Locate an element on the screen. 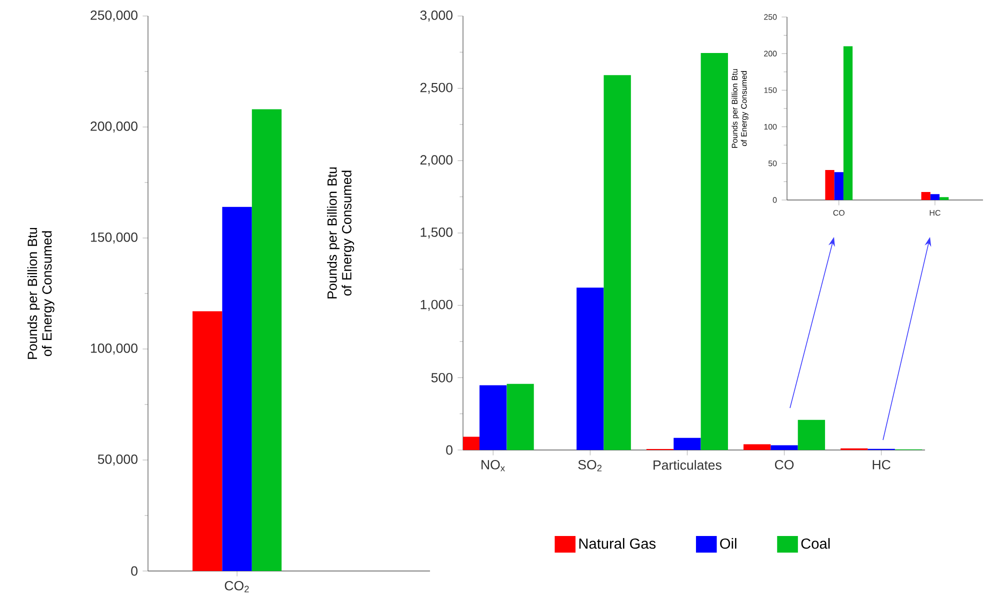 This screenshot has height=612, width=984. y-tick-label: 150,000 is located at coordinates (114, 238).